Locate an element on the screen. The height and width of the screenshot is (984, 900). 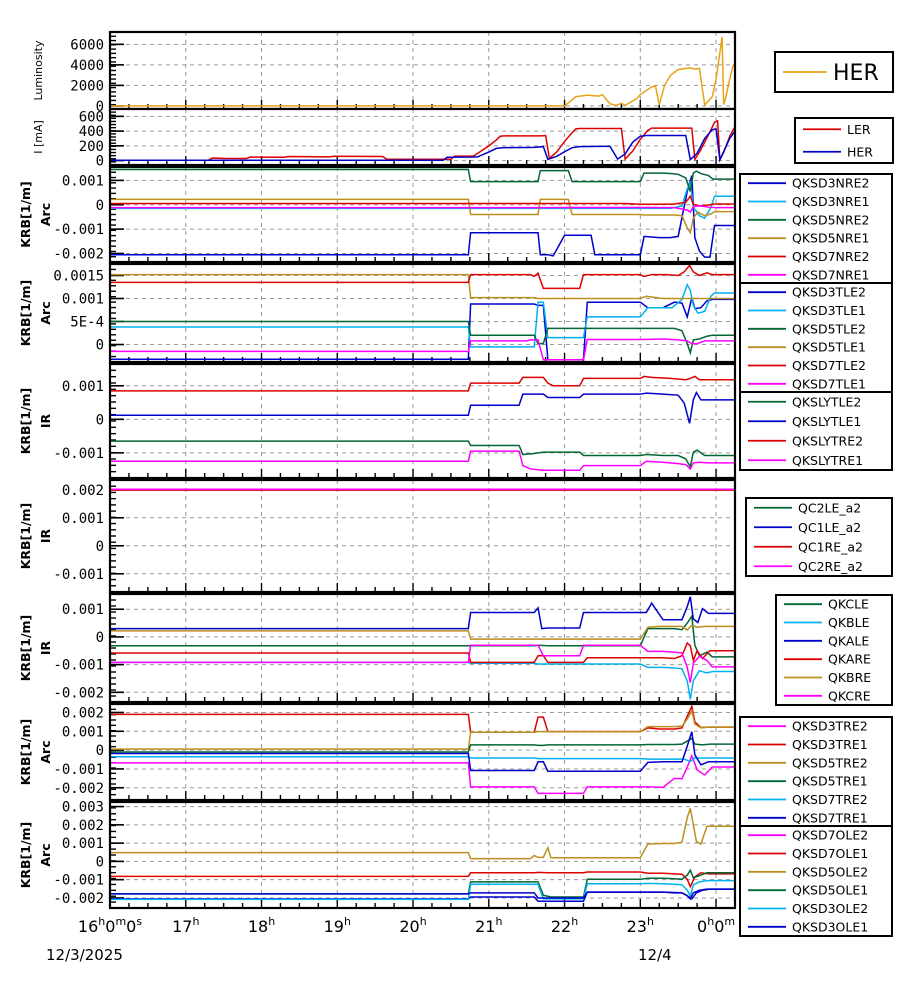
x-tick-label: 22h is located at coordinates (564, 925).